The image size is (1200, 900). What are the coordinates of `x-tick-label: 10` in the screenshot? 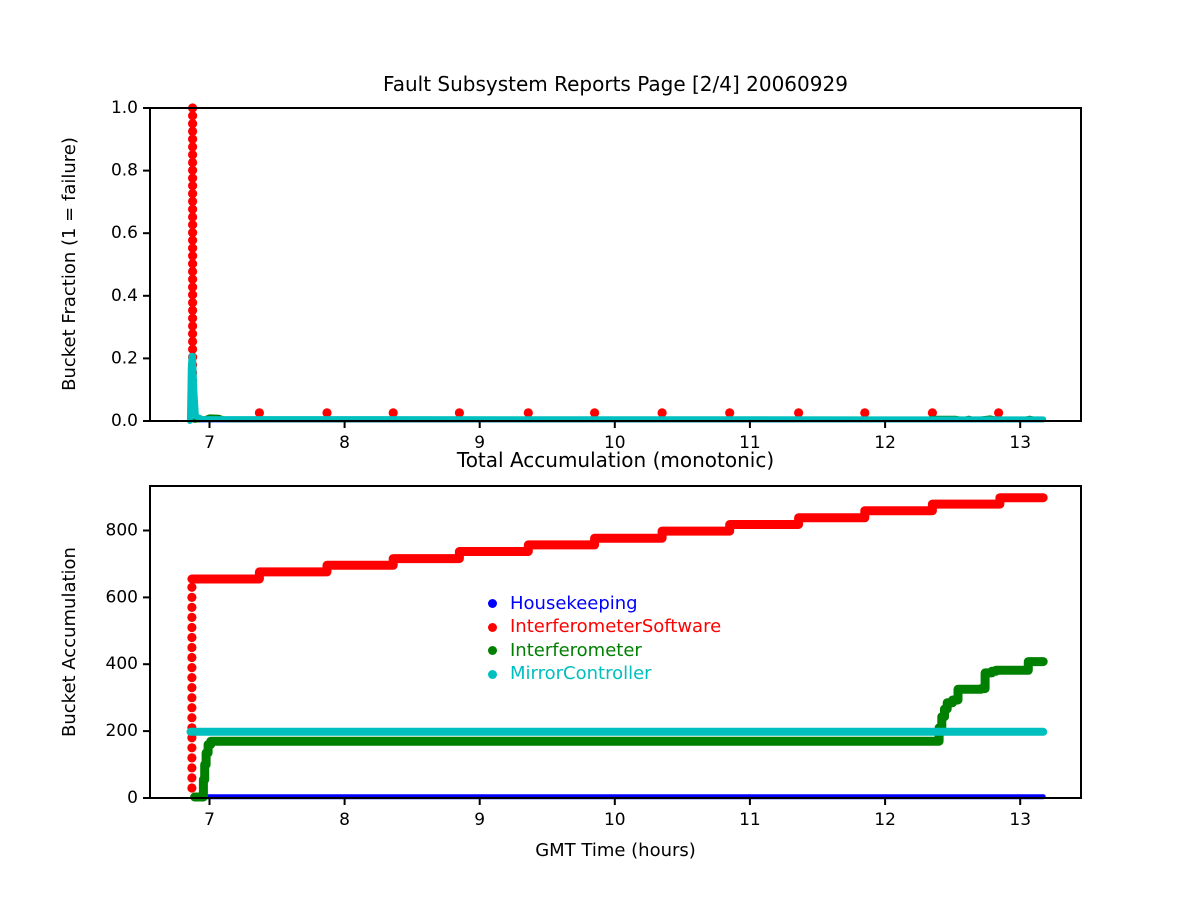 It's located at (615, 820).